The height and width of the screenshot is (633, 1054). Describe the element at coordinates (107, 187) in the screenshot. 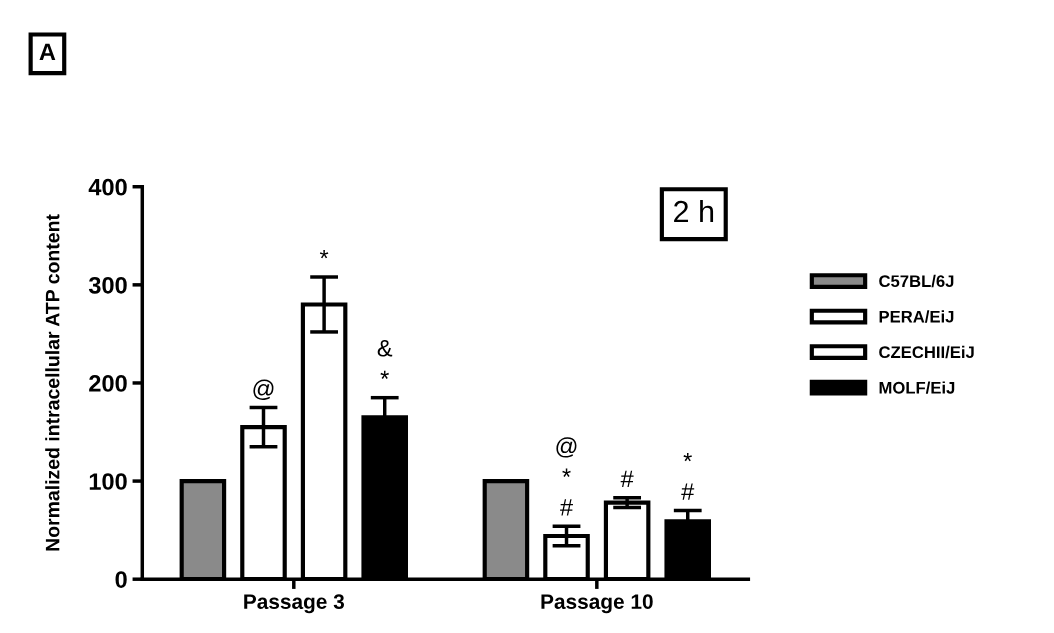

I see `y-tick-label: 400` at that location.